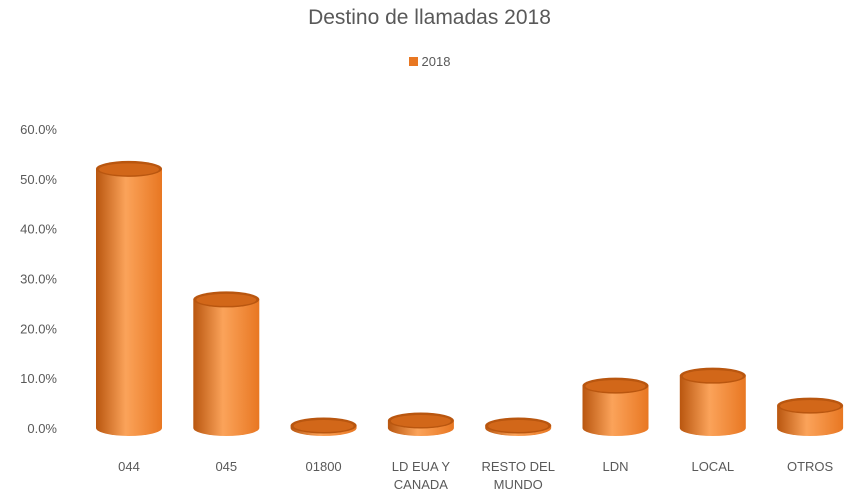 The width and height of the screenshot is (859, 495). What do you see at coordinates (38, 179) in the screenshot?
I see `y-tick-label: 50.0%` at bounding box center [38, 179].